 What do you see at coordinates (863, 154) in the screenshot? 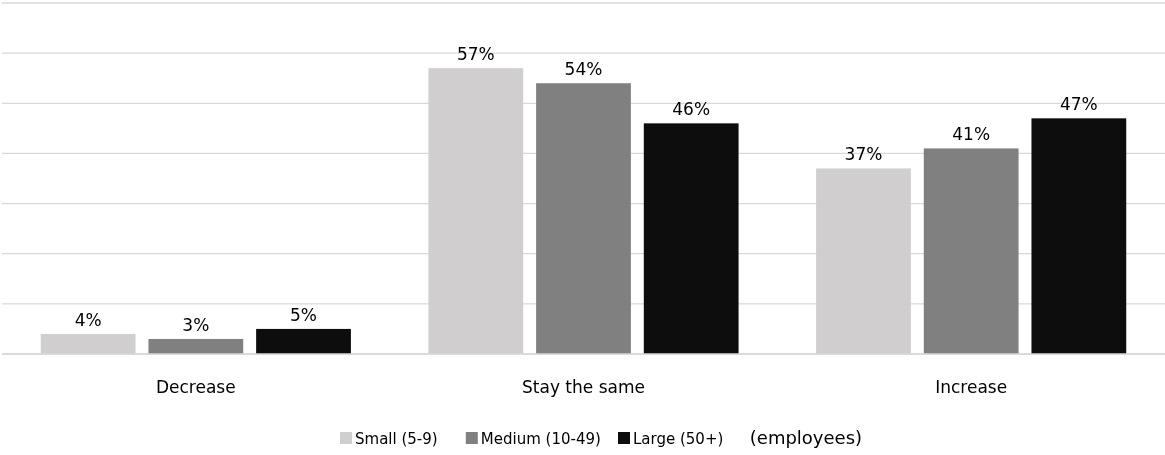
I see `data-label: 37%` at bounding box center [863, 154].